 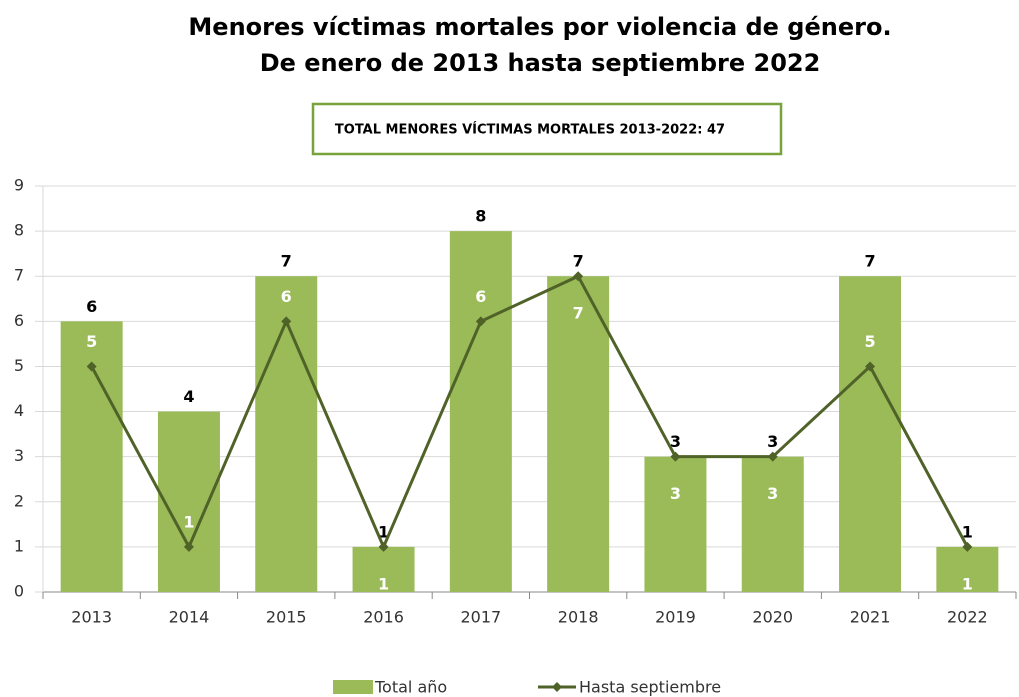 I want to click on y-tick-label: 1, so click(x=19, y=545).